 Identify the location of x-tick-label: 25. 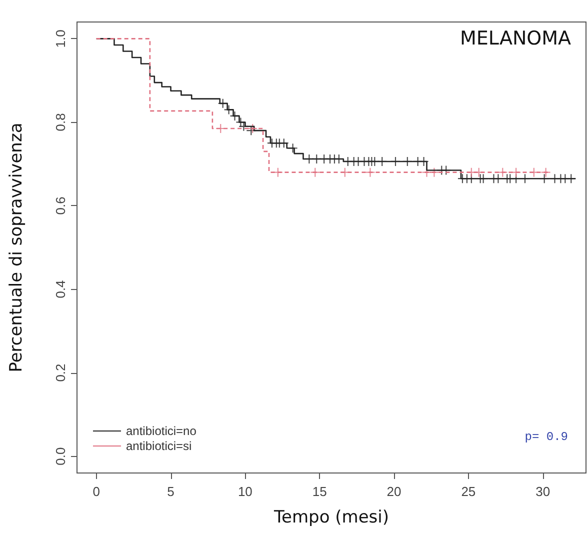
(468, 491).